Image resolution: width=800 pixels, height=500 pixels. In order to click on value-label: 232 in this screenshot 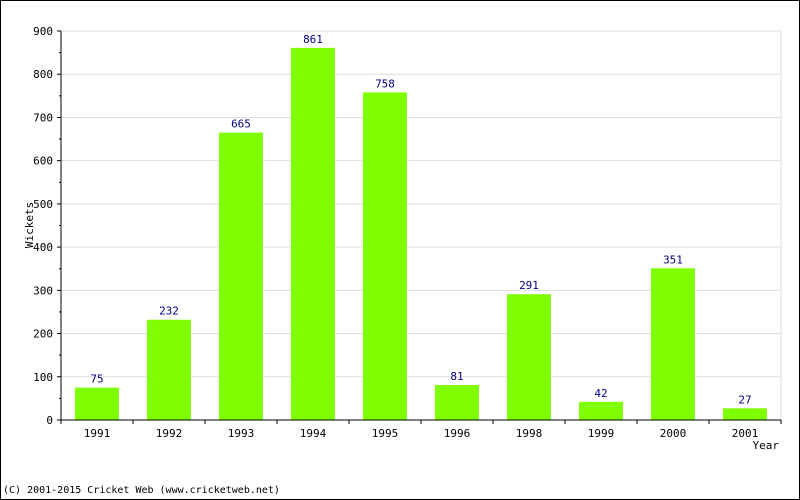, I will do `click(169, 311)`.